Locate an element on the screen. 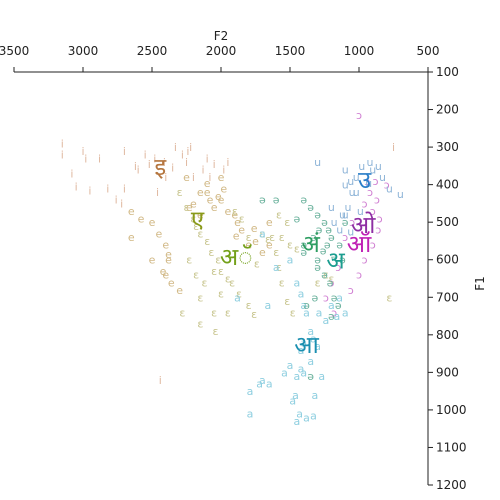 This screenshot has height=500, width=500. x-tick-label: 3000 is located at coordinates (83, 51).